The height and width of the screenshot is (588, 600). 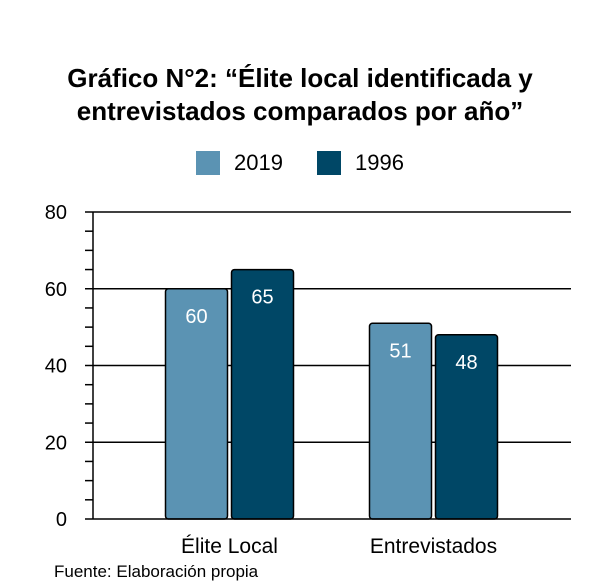 What do you see at coordinates (56, 213) in the screenshot?
I see `y-tick-label-80: 80` at bounding box center [56, 213].